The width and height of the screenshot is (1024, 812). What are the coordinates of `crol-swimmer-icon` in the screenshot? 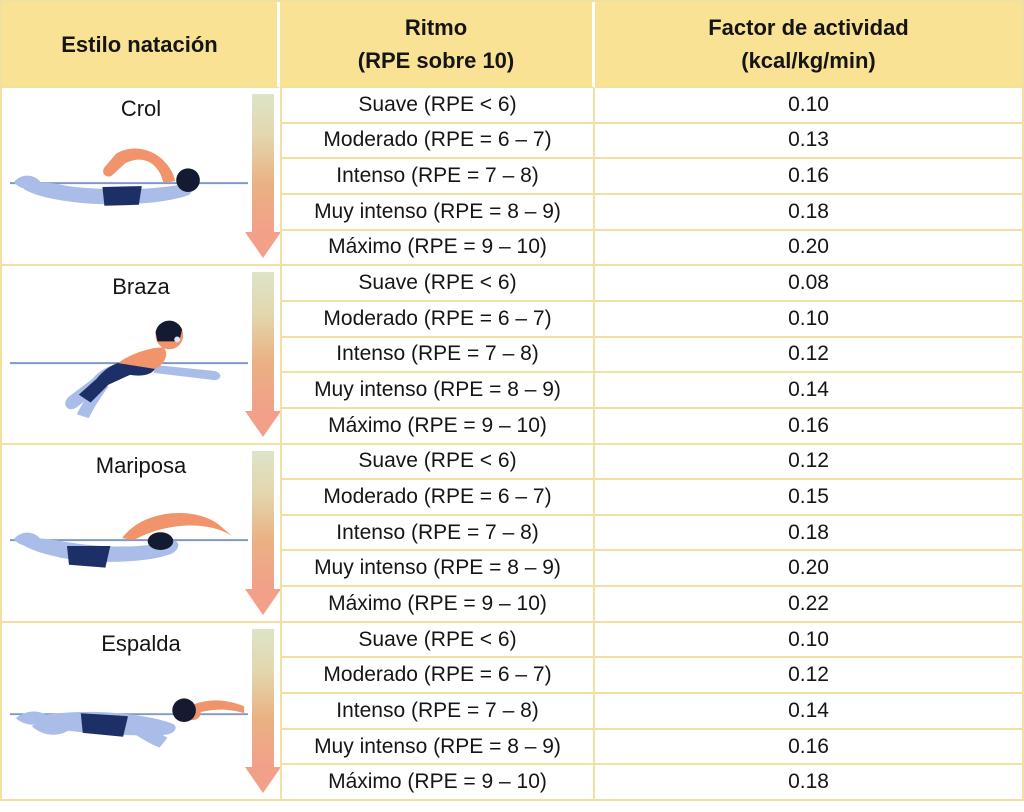 It's located at (129, 177).